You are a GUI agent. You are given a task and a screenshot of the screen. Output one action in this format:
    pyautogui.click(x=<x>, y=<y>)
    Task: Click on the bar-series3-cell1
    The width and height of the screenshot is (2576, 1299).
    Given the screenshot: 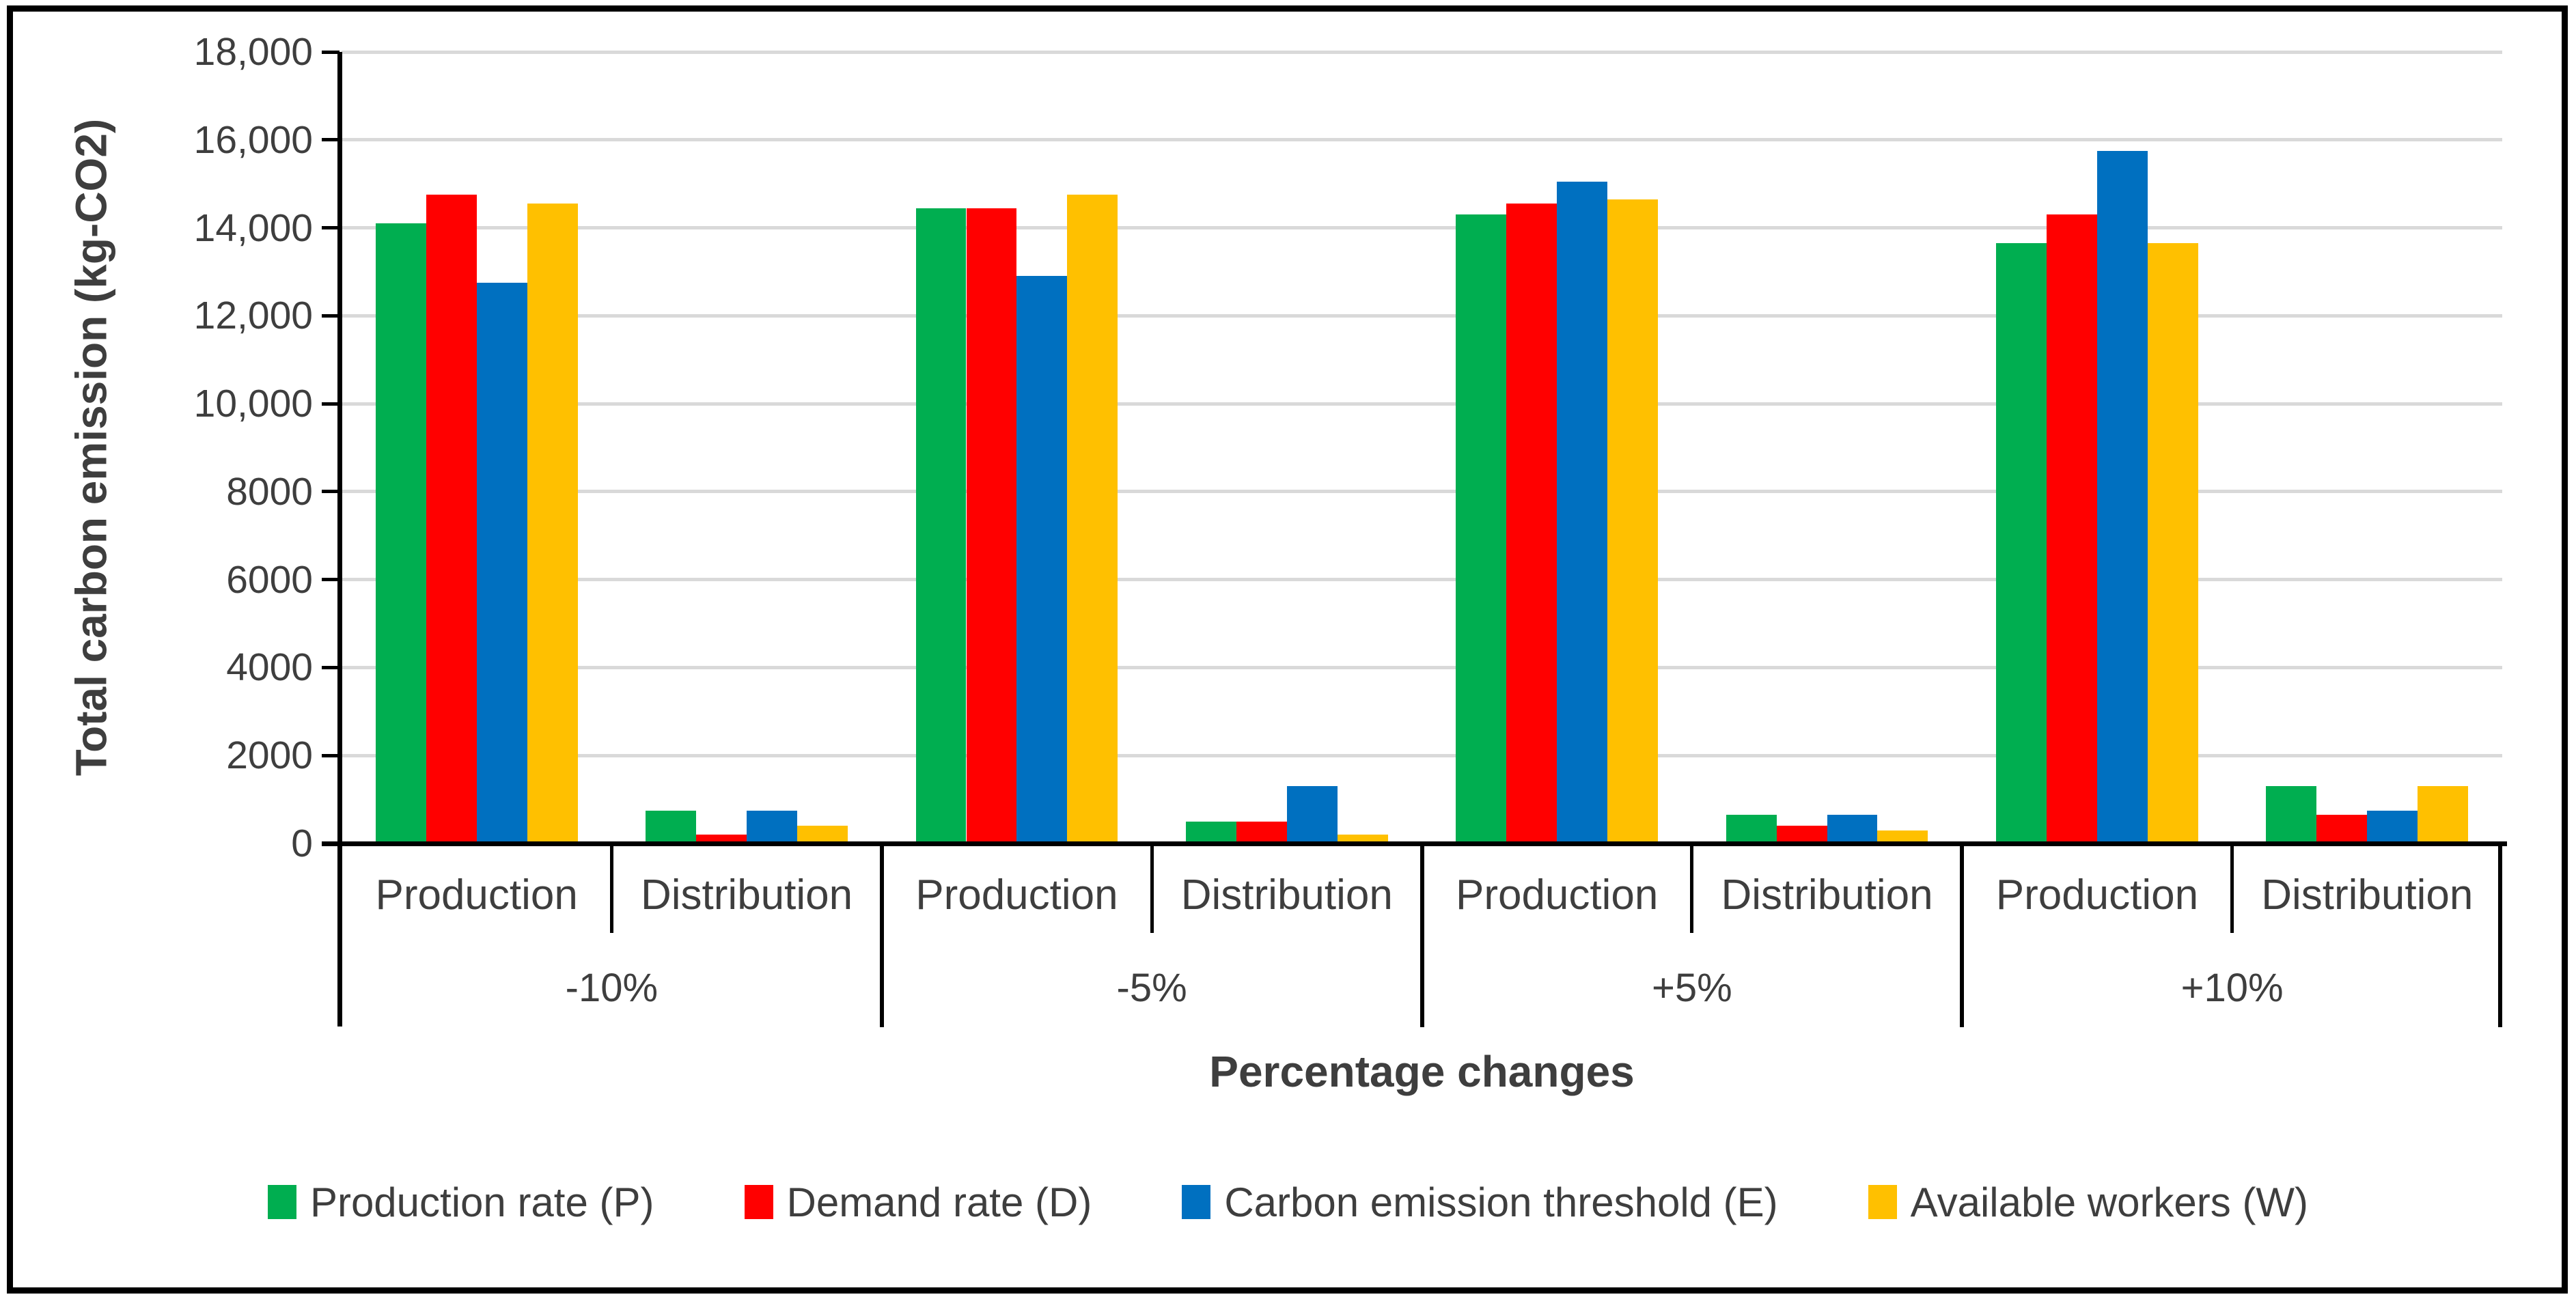 What is the action you would take?
    pyautogui.click(x=501, y=563)
    